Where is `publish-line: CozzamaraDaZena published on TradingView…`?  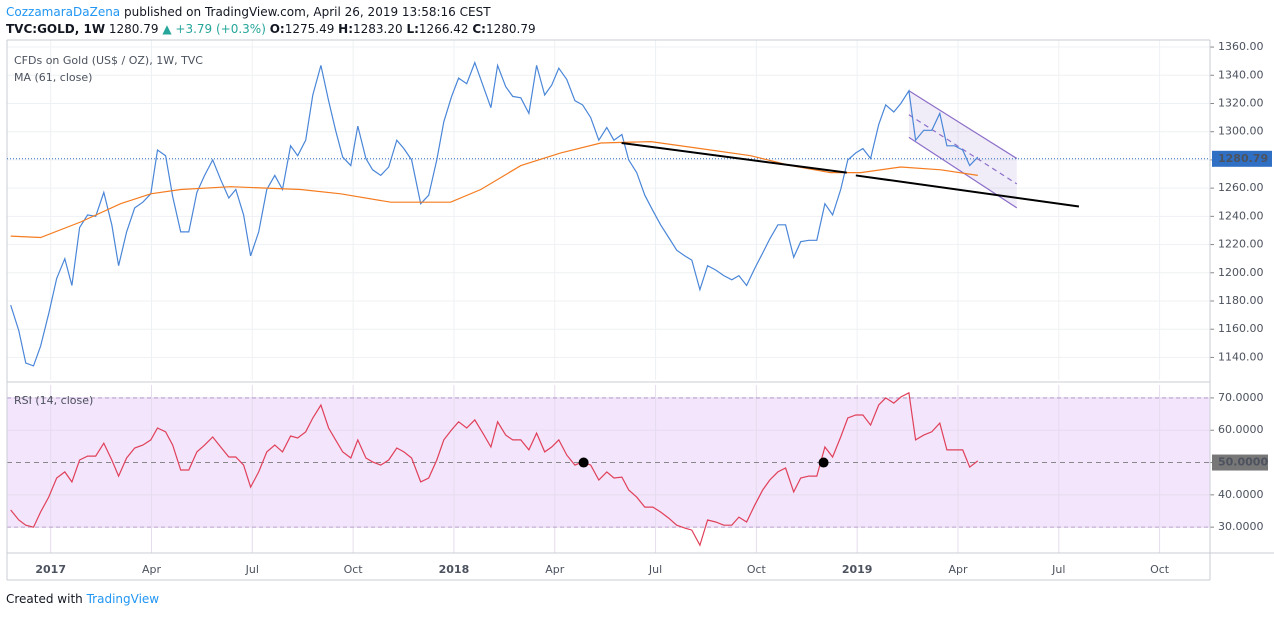 publish-line: CozzamaraDaZena published on TradingView… is located at coordinates (271, 12).